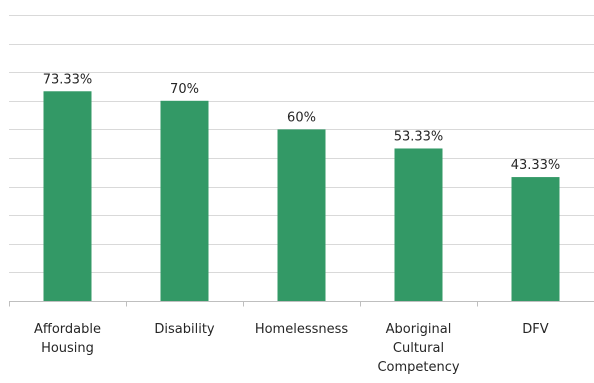 This screenshot has height=383, width=594. I want to click on category-label: DFV, so click(535, 329).